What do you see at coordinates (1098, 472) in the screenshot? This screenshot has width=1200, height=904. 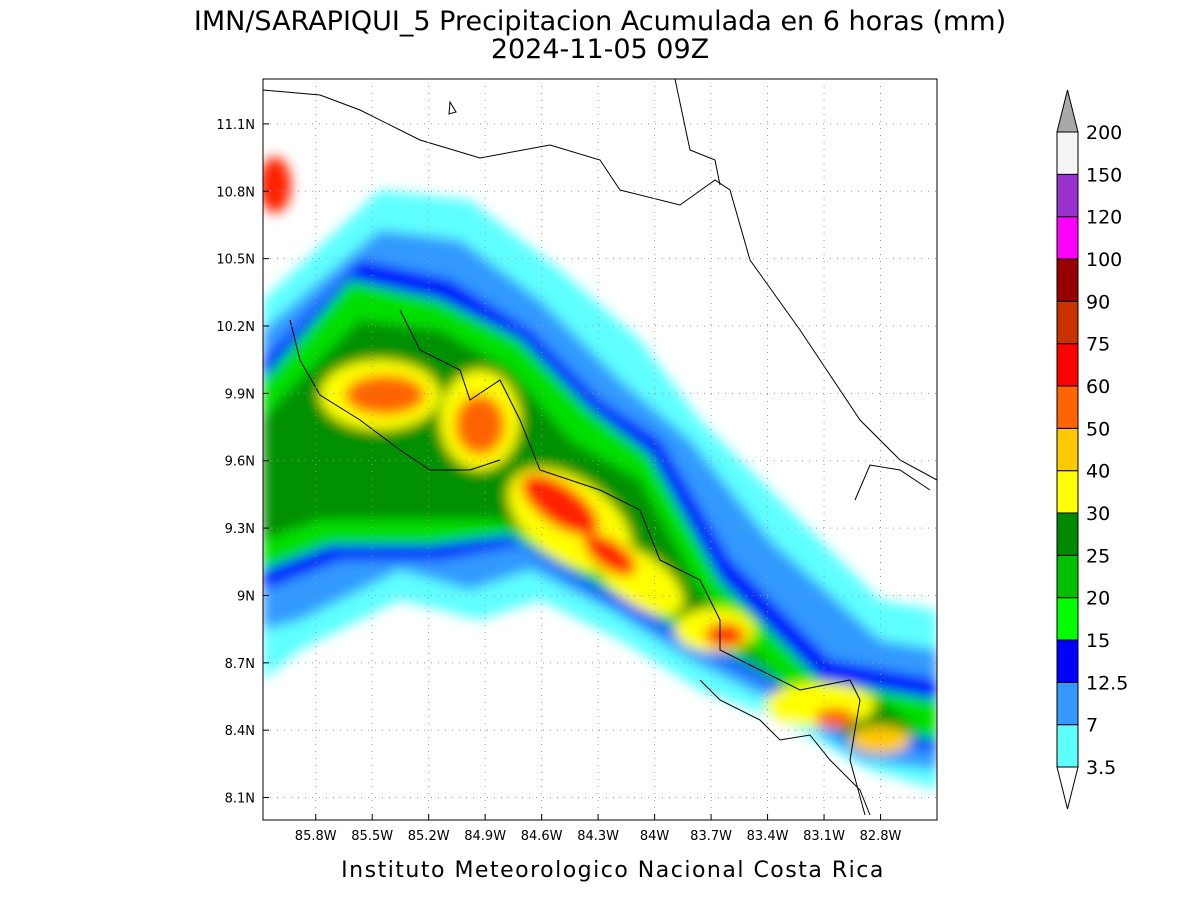 I see `colorbar-label: 40` at bounding box center [1098, 472].